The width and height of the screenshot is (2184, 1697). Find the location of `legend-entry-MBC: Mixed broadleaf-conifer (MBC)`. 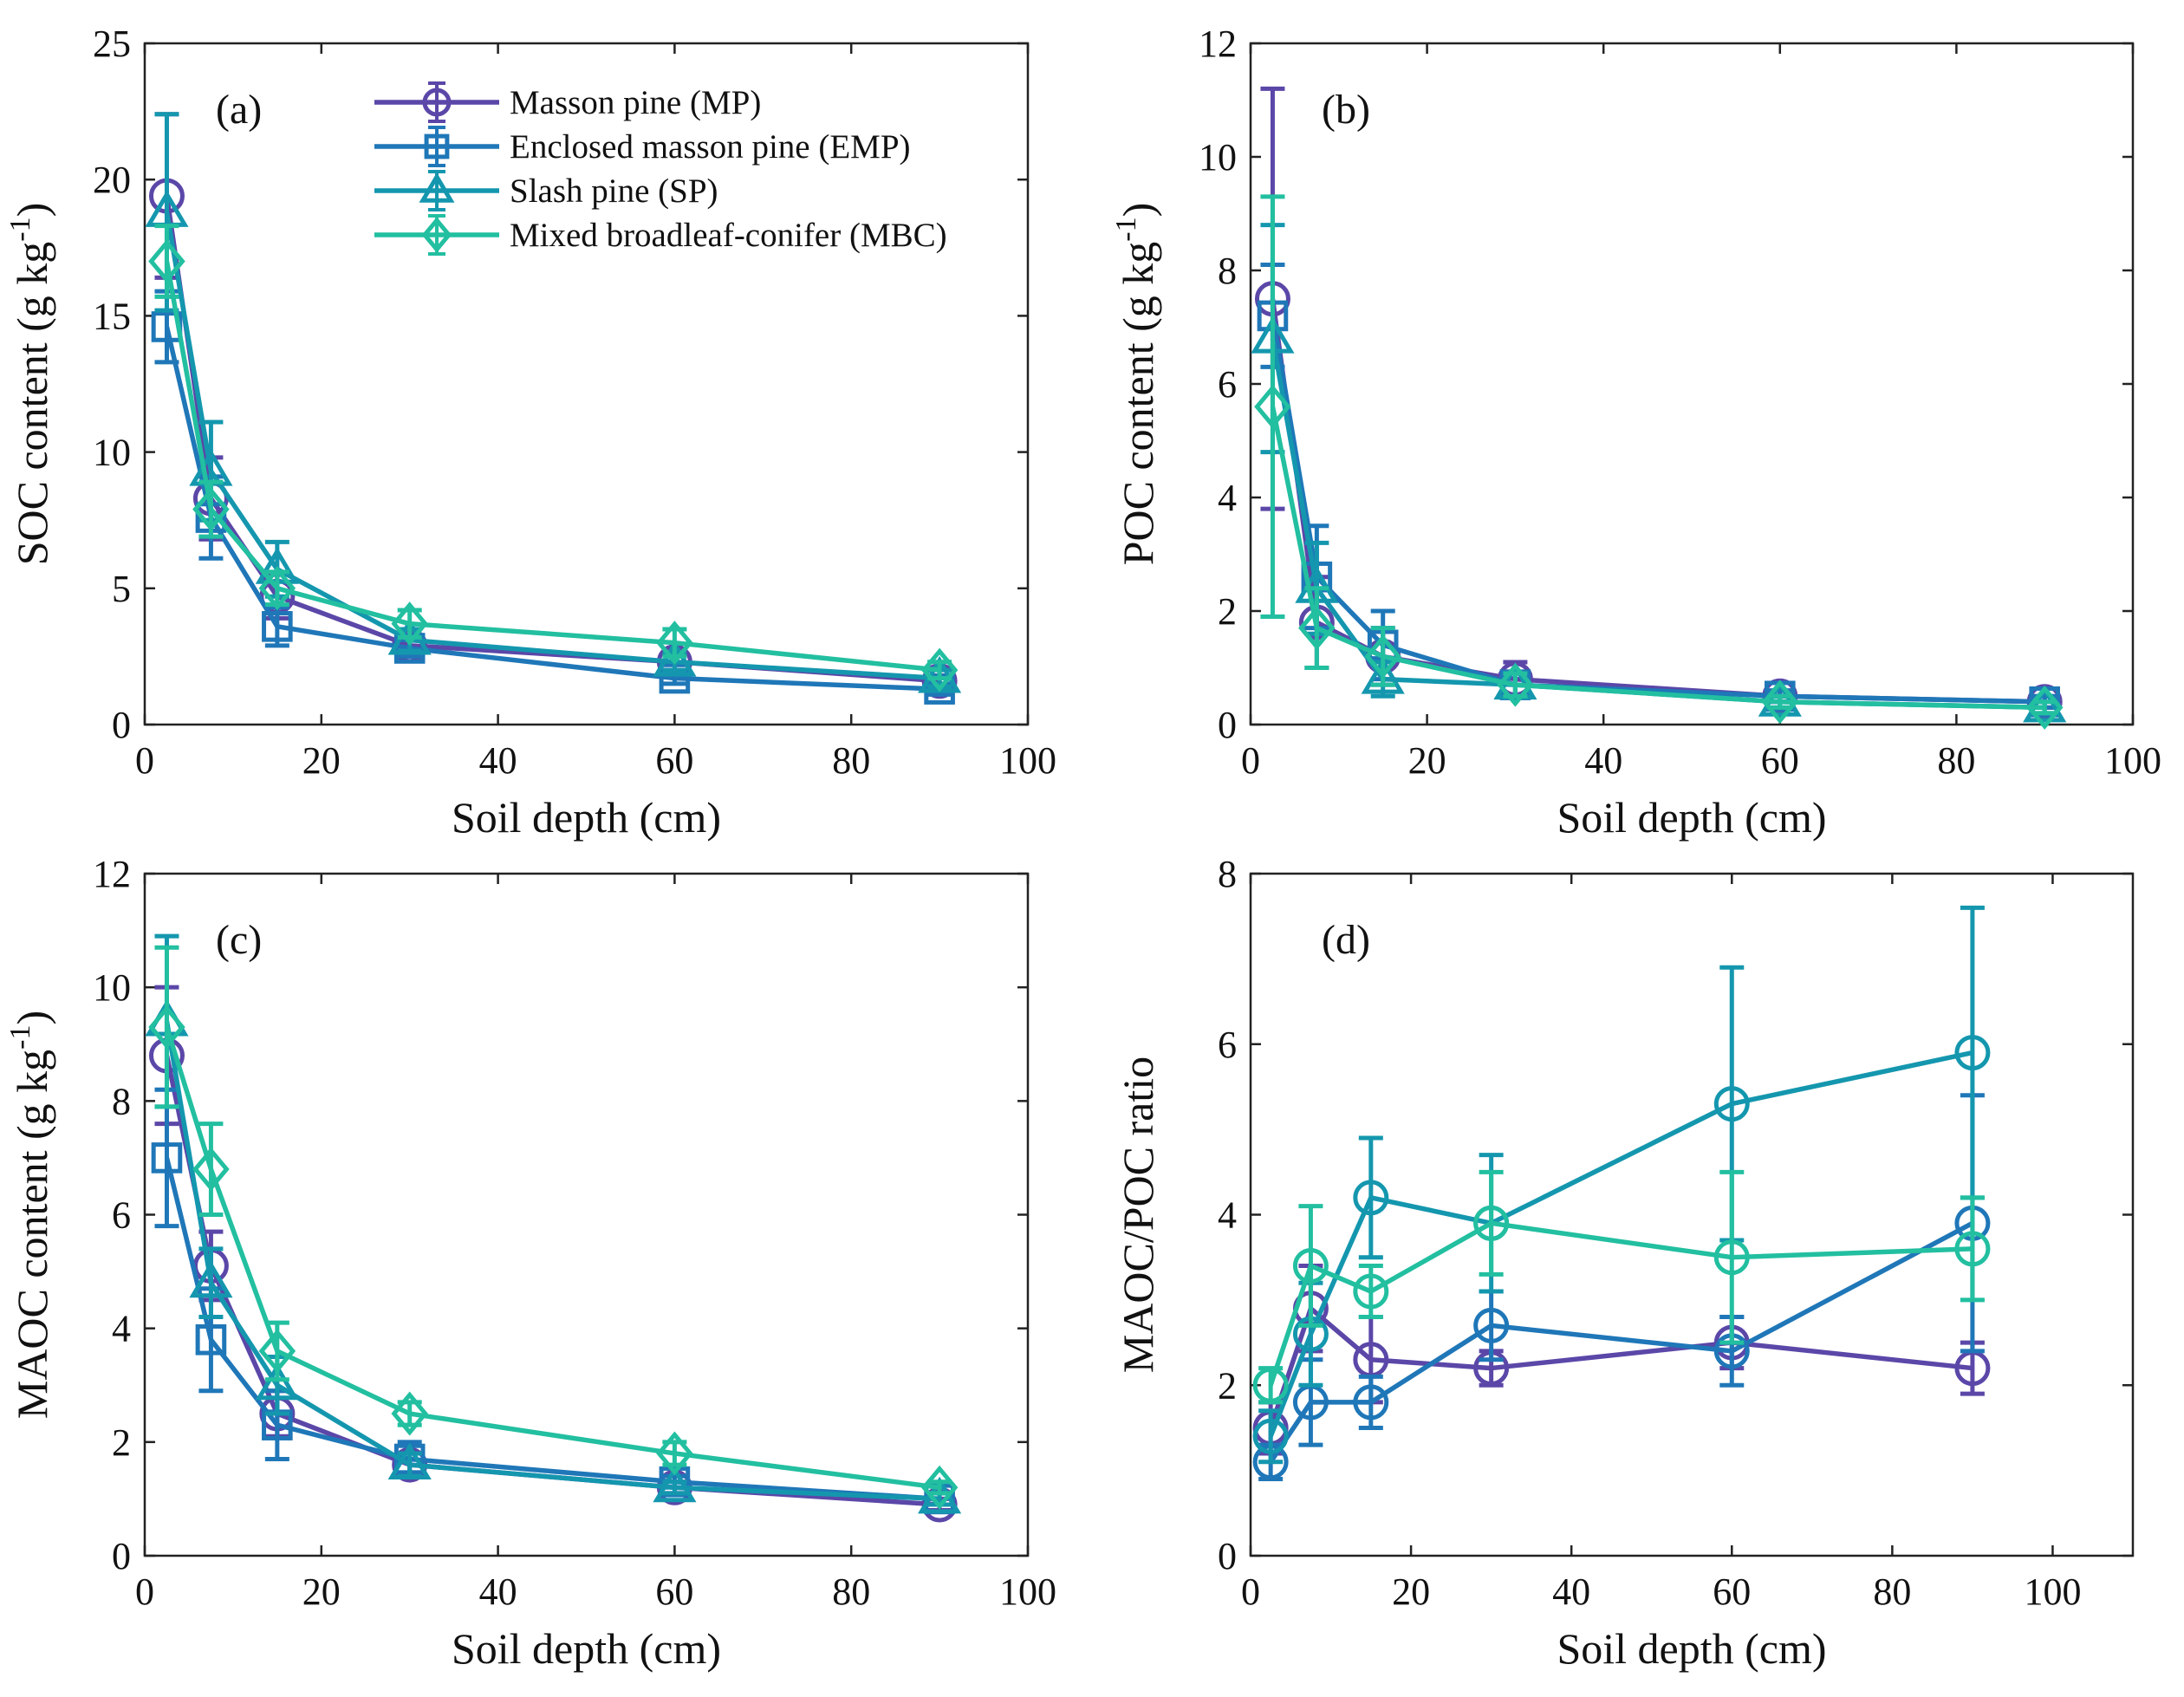

legend-entry-MBC: Mixed broadleaf-conifer (MBC) is located at coordinates (660, 235).